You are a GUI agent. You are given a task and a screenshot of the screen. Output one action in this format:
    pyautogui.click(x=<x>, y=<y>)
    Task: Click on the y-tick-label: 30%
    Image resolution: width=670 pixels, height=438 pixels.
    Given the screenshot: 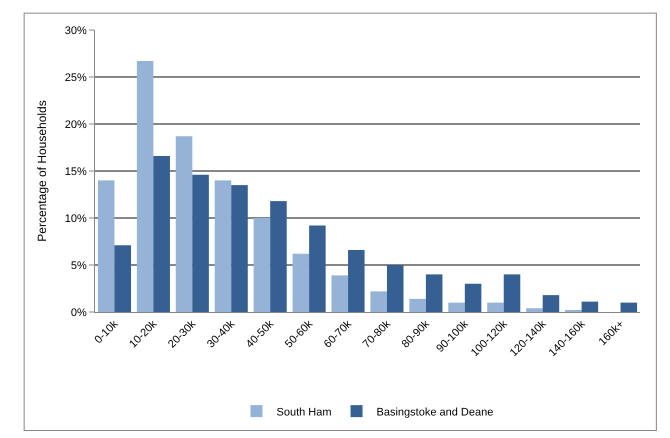 What is the action you would take?
    pyautogui.click(x=76, y=30)
    